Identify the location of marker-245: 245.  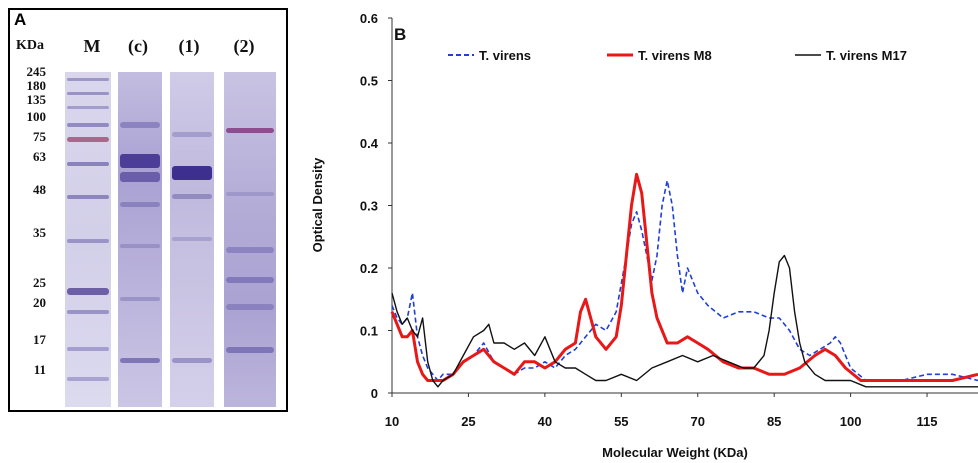
(36, 71).